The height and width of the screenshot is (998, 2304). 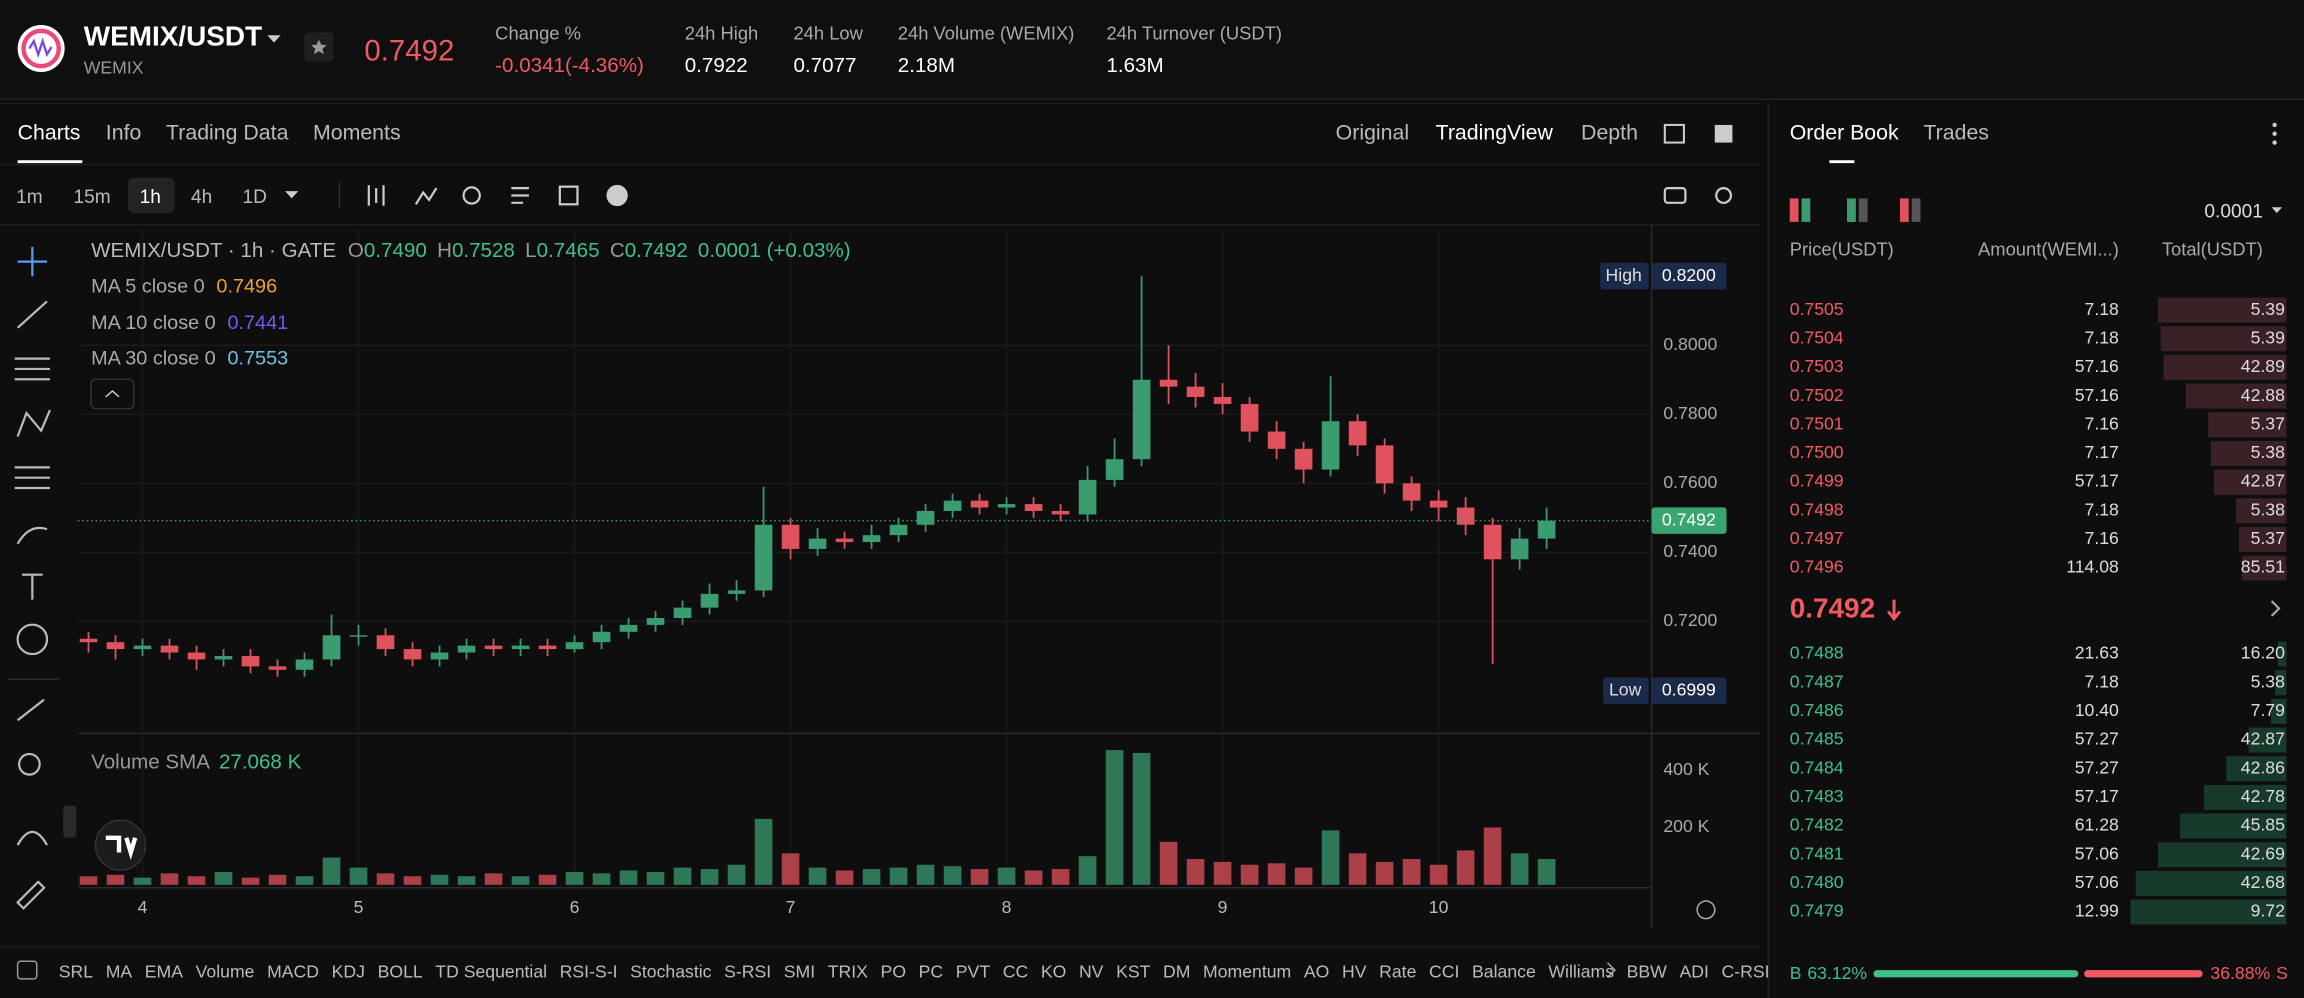 What do you see at coordinates (151, 761) in the screenshot?
I see `volume-title: Volume SMA` at bounding box center [151, 761].